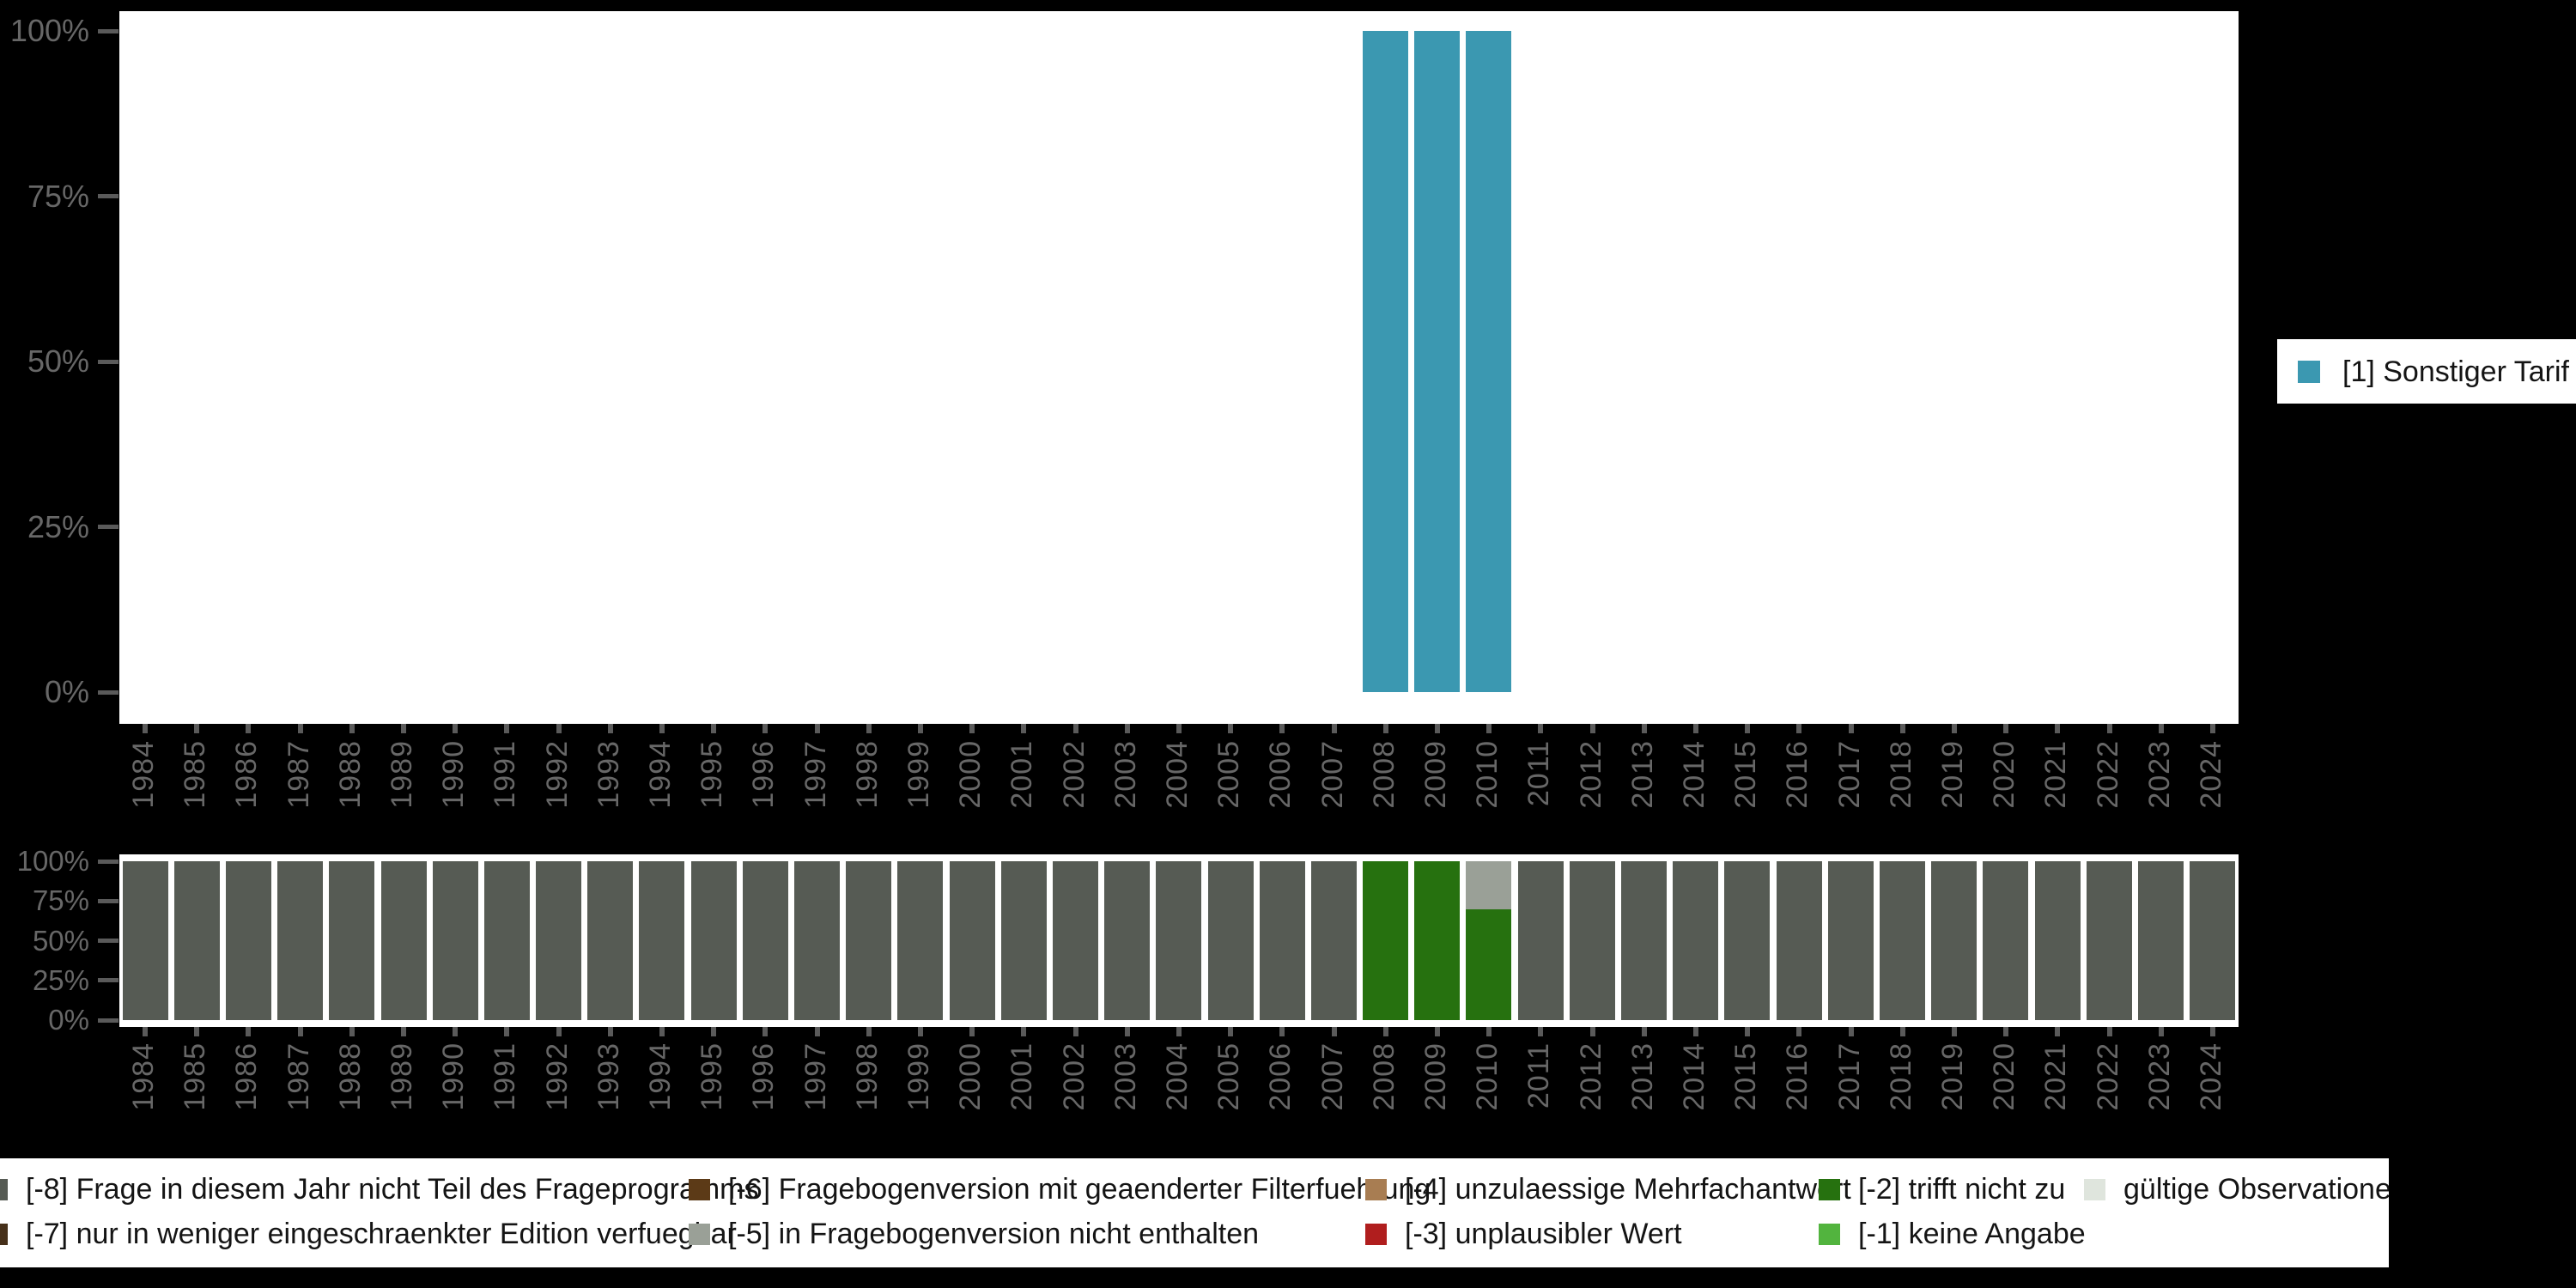 The image size is (2576, 1288). Describe the element at coordinates (1024, 940) in the screenshot. I see `bar-slot-2001` at that location.